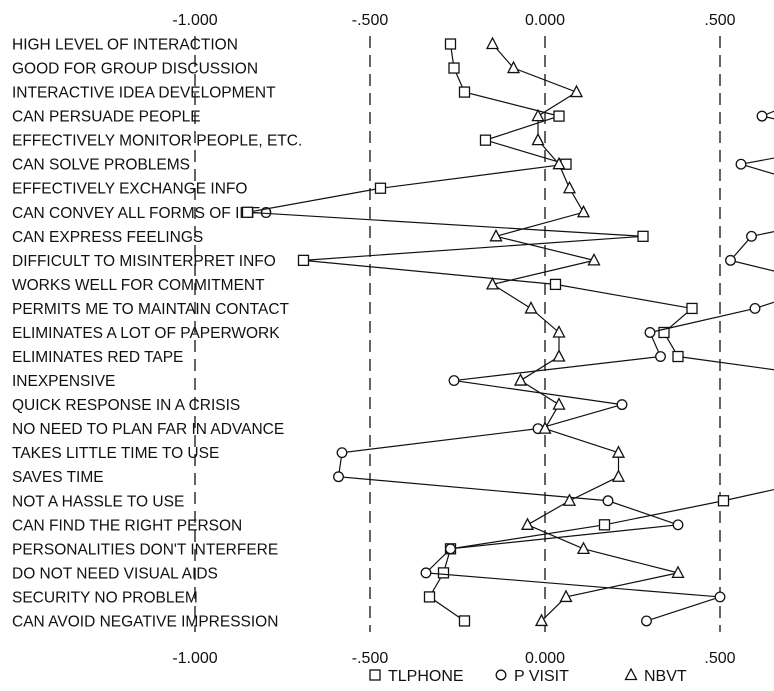 Image resolution: width=774 pixels, height=691 pixels. Describe the element at coordinates (138, 285) in the screenshot. I see `category-label: WORKS WELL FOR COMMITMENT` at that location.